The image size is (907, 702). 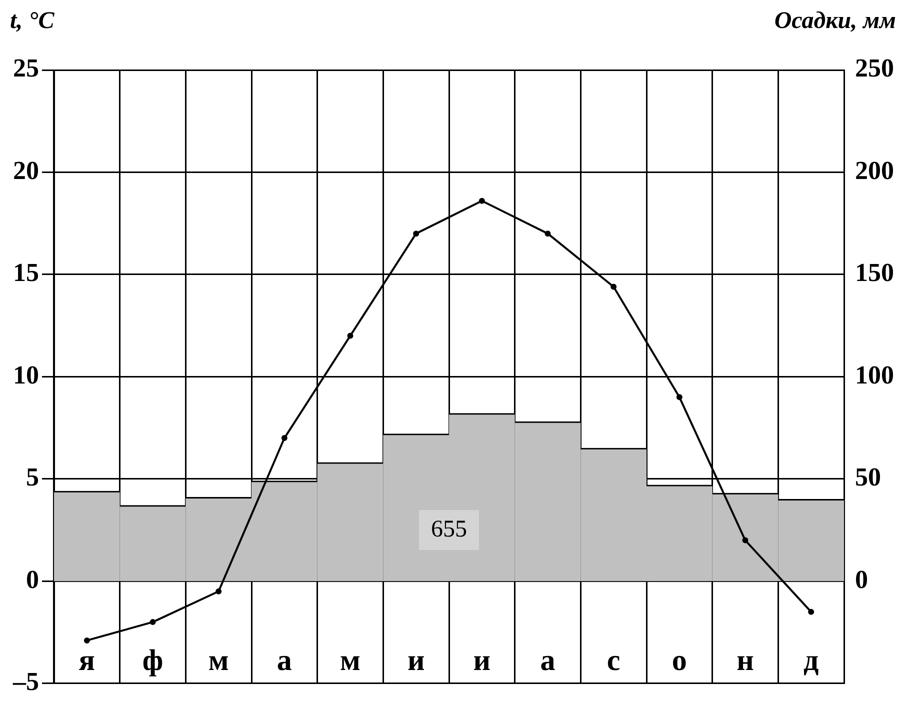 What do you see at coordinates (153, 661) in the screenshot?
I see `x-tick-label: ф` at bounding box center [153, 661].